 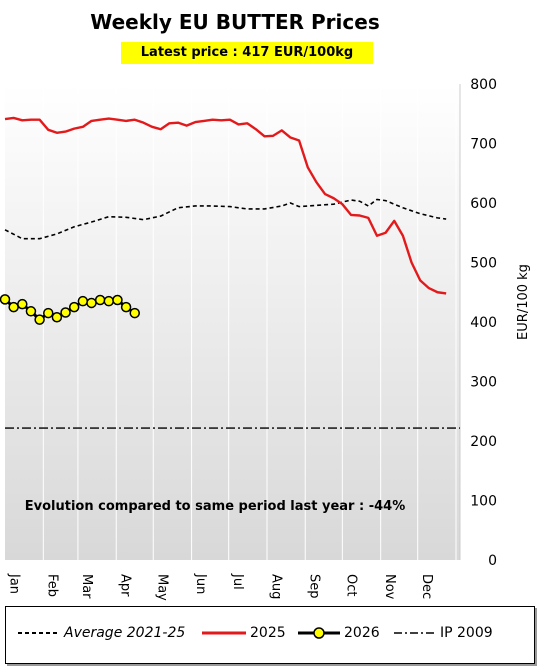 I want to click on month-tick-label: May, so click(x=162, y=587).